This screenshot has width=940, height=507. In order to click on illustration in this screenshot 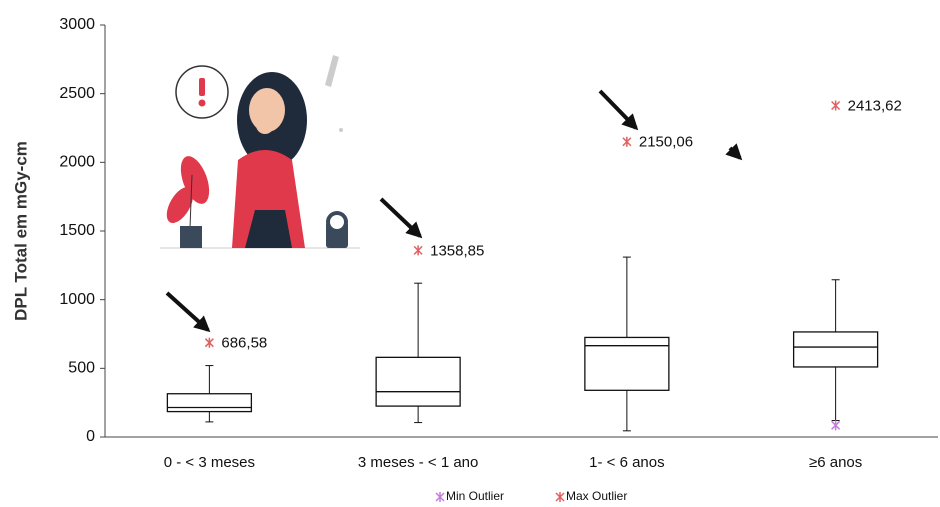, I will do `click(260, 152)`.